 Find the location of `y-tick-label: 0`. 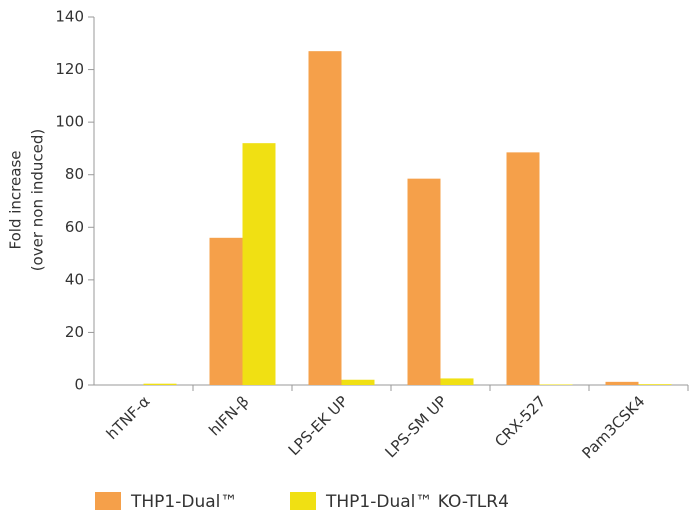

y-tick-label: 0 is located at coordinates (79, 385).